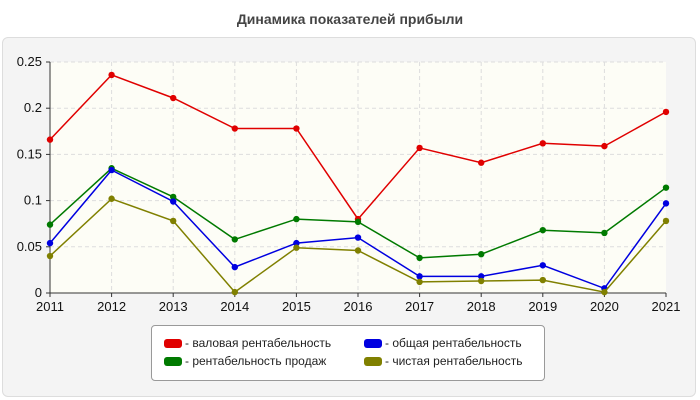 This screenshot has width=700, height=400. I want to click on x-tick-label: 2019, so click(542, 306).